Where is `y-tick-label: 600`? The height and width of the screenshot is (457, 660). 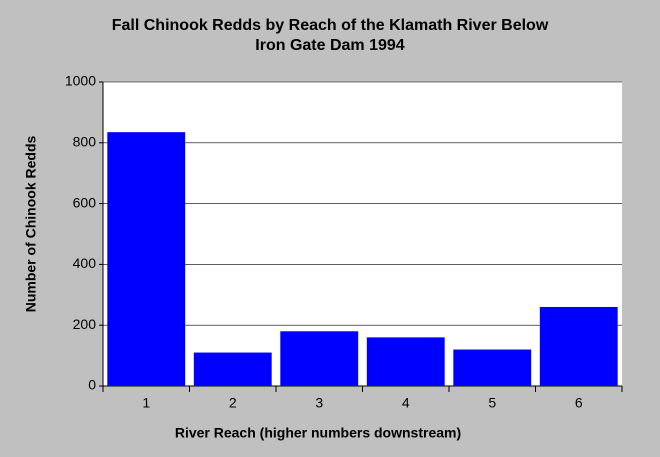 y-tick-label: 600 is located at coordinates (85, 202).